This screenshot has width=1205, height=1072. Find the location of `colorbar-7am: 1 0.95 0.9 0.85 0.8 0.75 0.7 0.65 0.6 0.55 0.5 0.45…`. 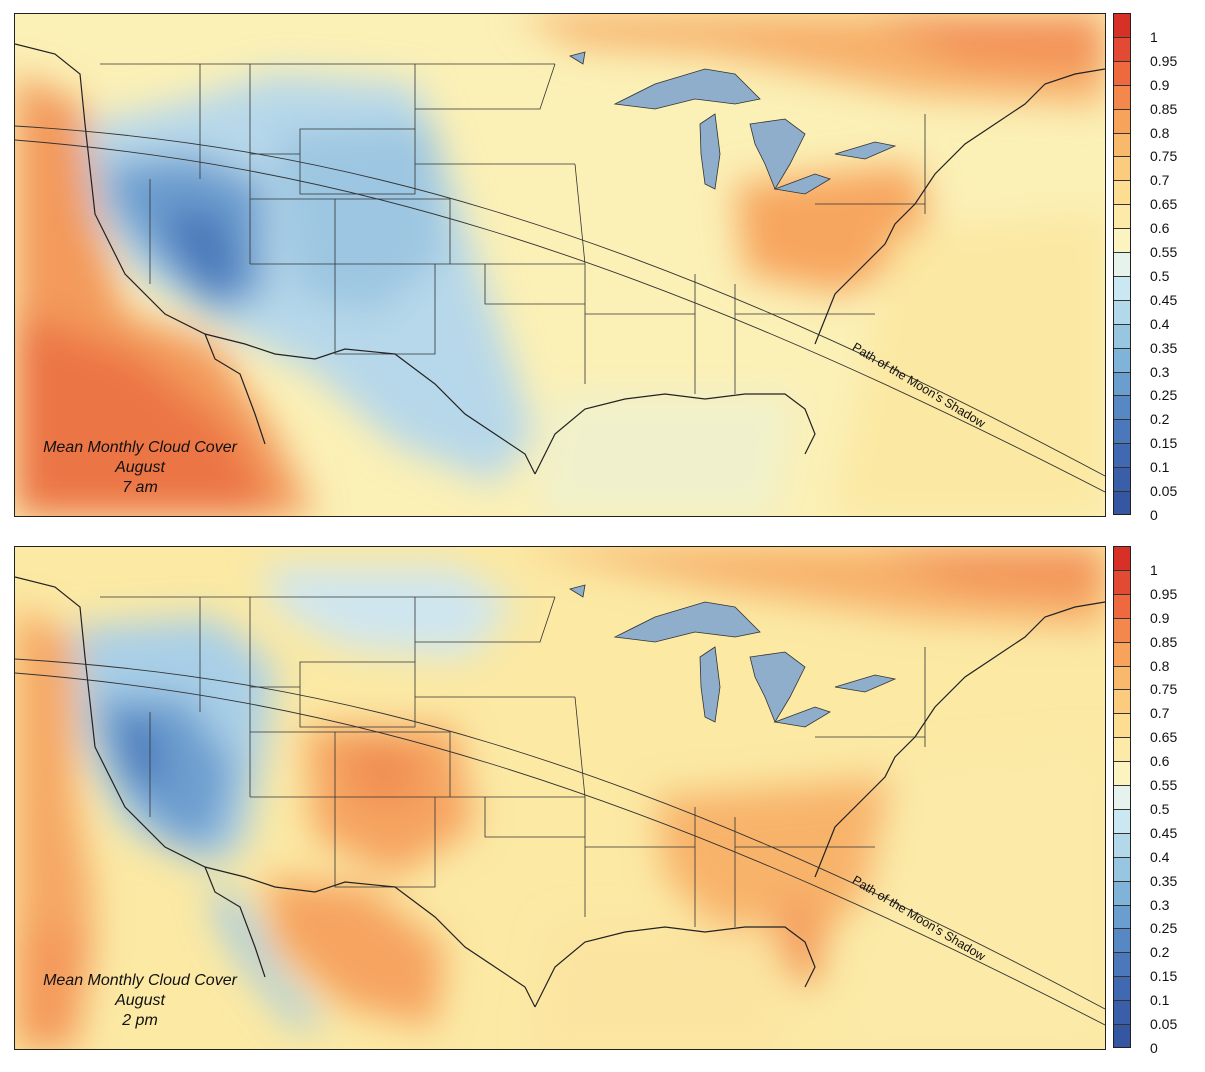

colorbar-7am: 1 0.95 0.9 0.85 0.8 0.75 0.7 0.65 0.6 0.55 0.5 0.45… is located at coordinates (1145, 267).